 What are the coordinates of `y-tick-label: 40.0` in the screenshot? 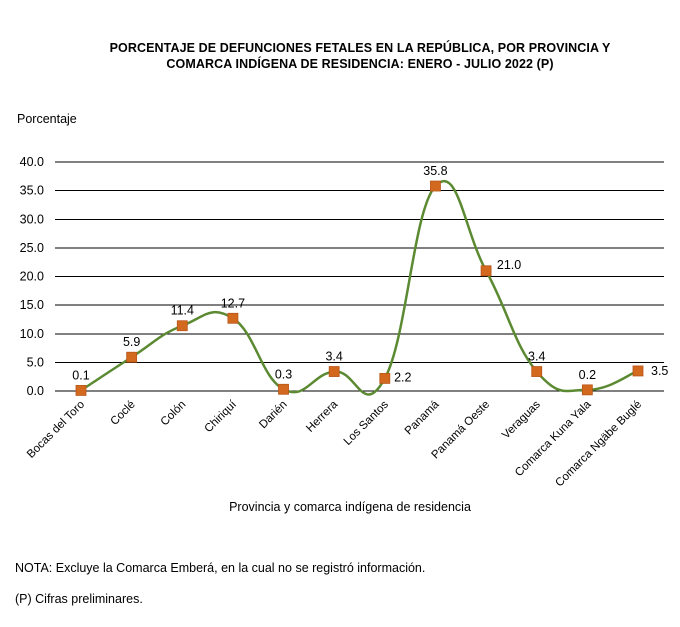 It's located at (32, 162).